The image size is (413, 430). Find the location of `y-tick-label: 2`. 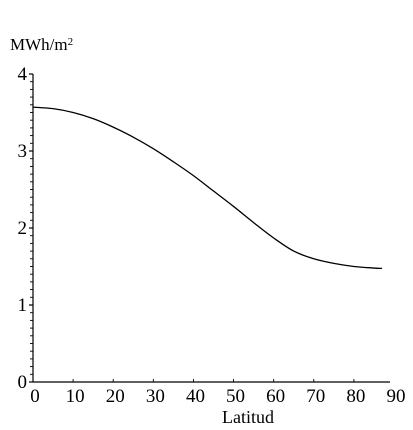

y-tick-label: 2 is located at coordinates (23, 228).